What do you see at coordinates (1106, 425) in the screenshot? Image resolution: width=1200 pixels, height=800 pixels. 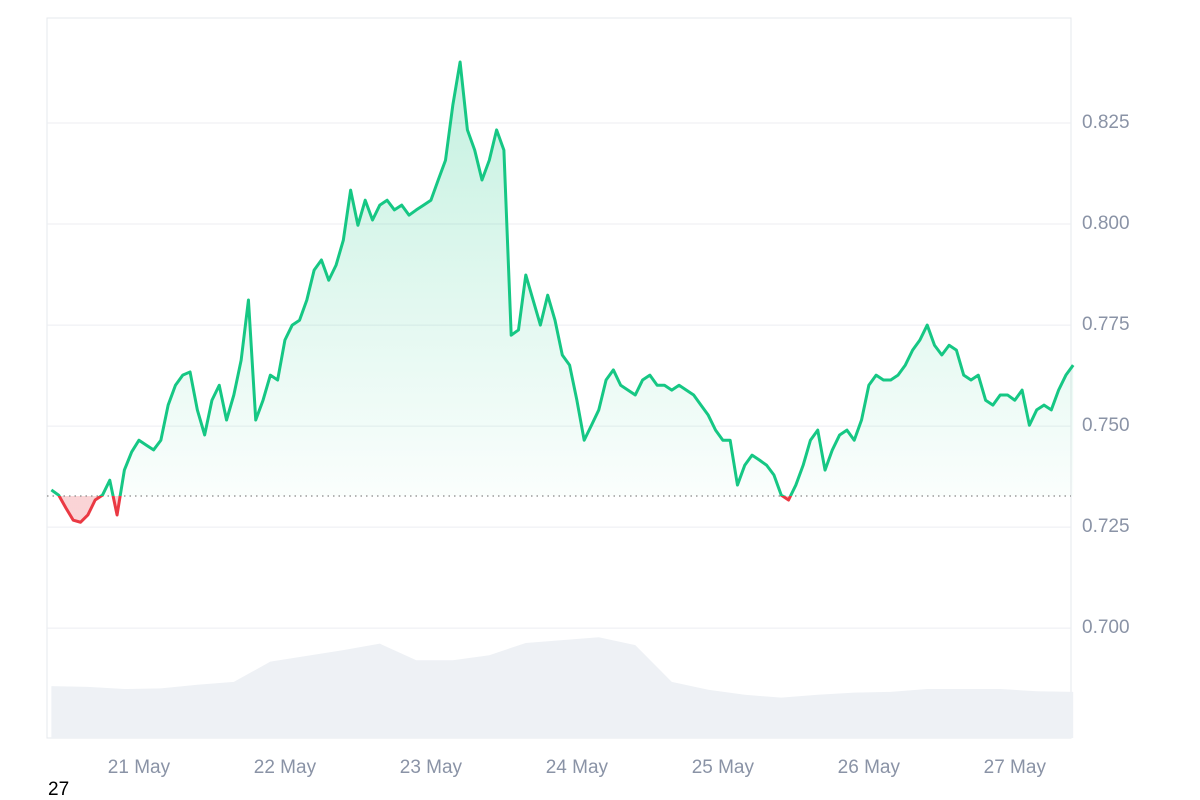 I see `y-tick-label: 0.750` at bounding box center [1106, 425].